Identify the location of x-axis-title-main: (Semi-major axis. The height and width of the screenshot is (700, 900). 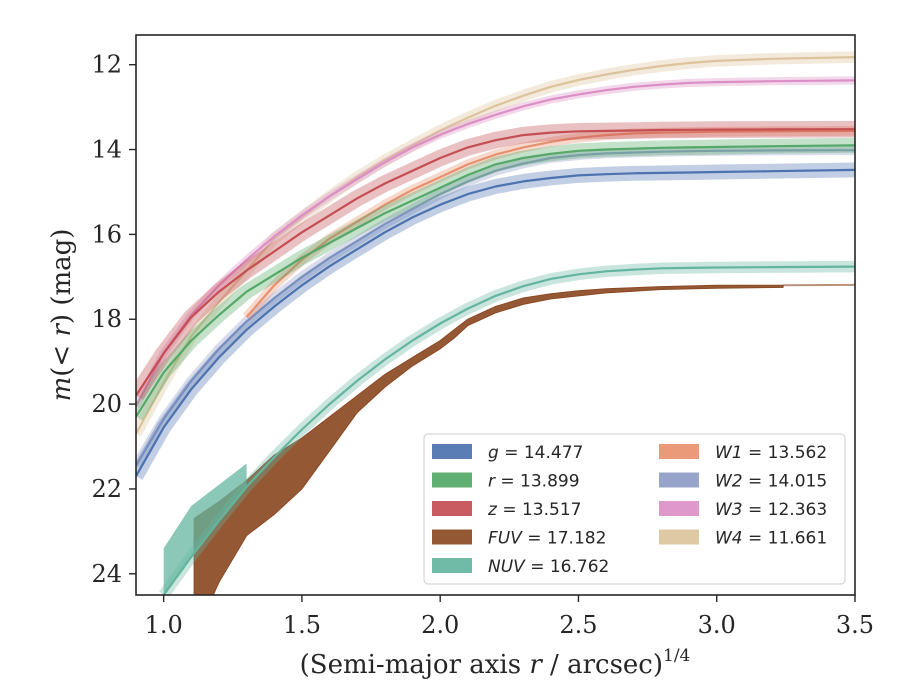
(415, 665).